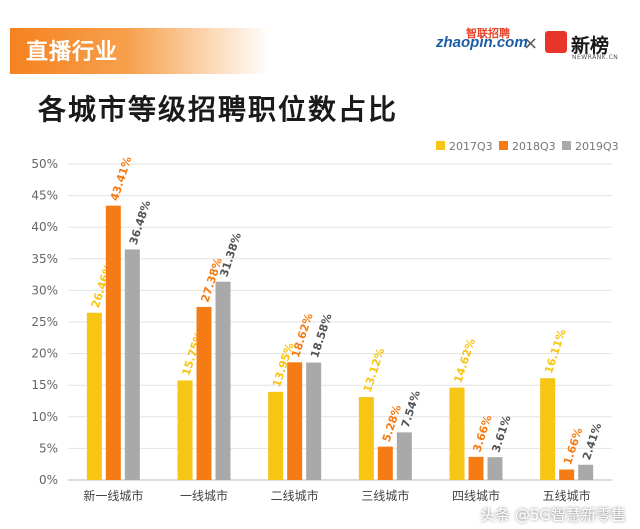 Image resolution: width=640 pixels, height=529 pixels. What do you see at coordinates (44, 259) in the screenshot?
I see `y-tick-label: 35%` at bounding box center [44, 259].